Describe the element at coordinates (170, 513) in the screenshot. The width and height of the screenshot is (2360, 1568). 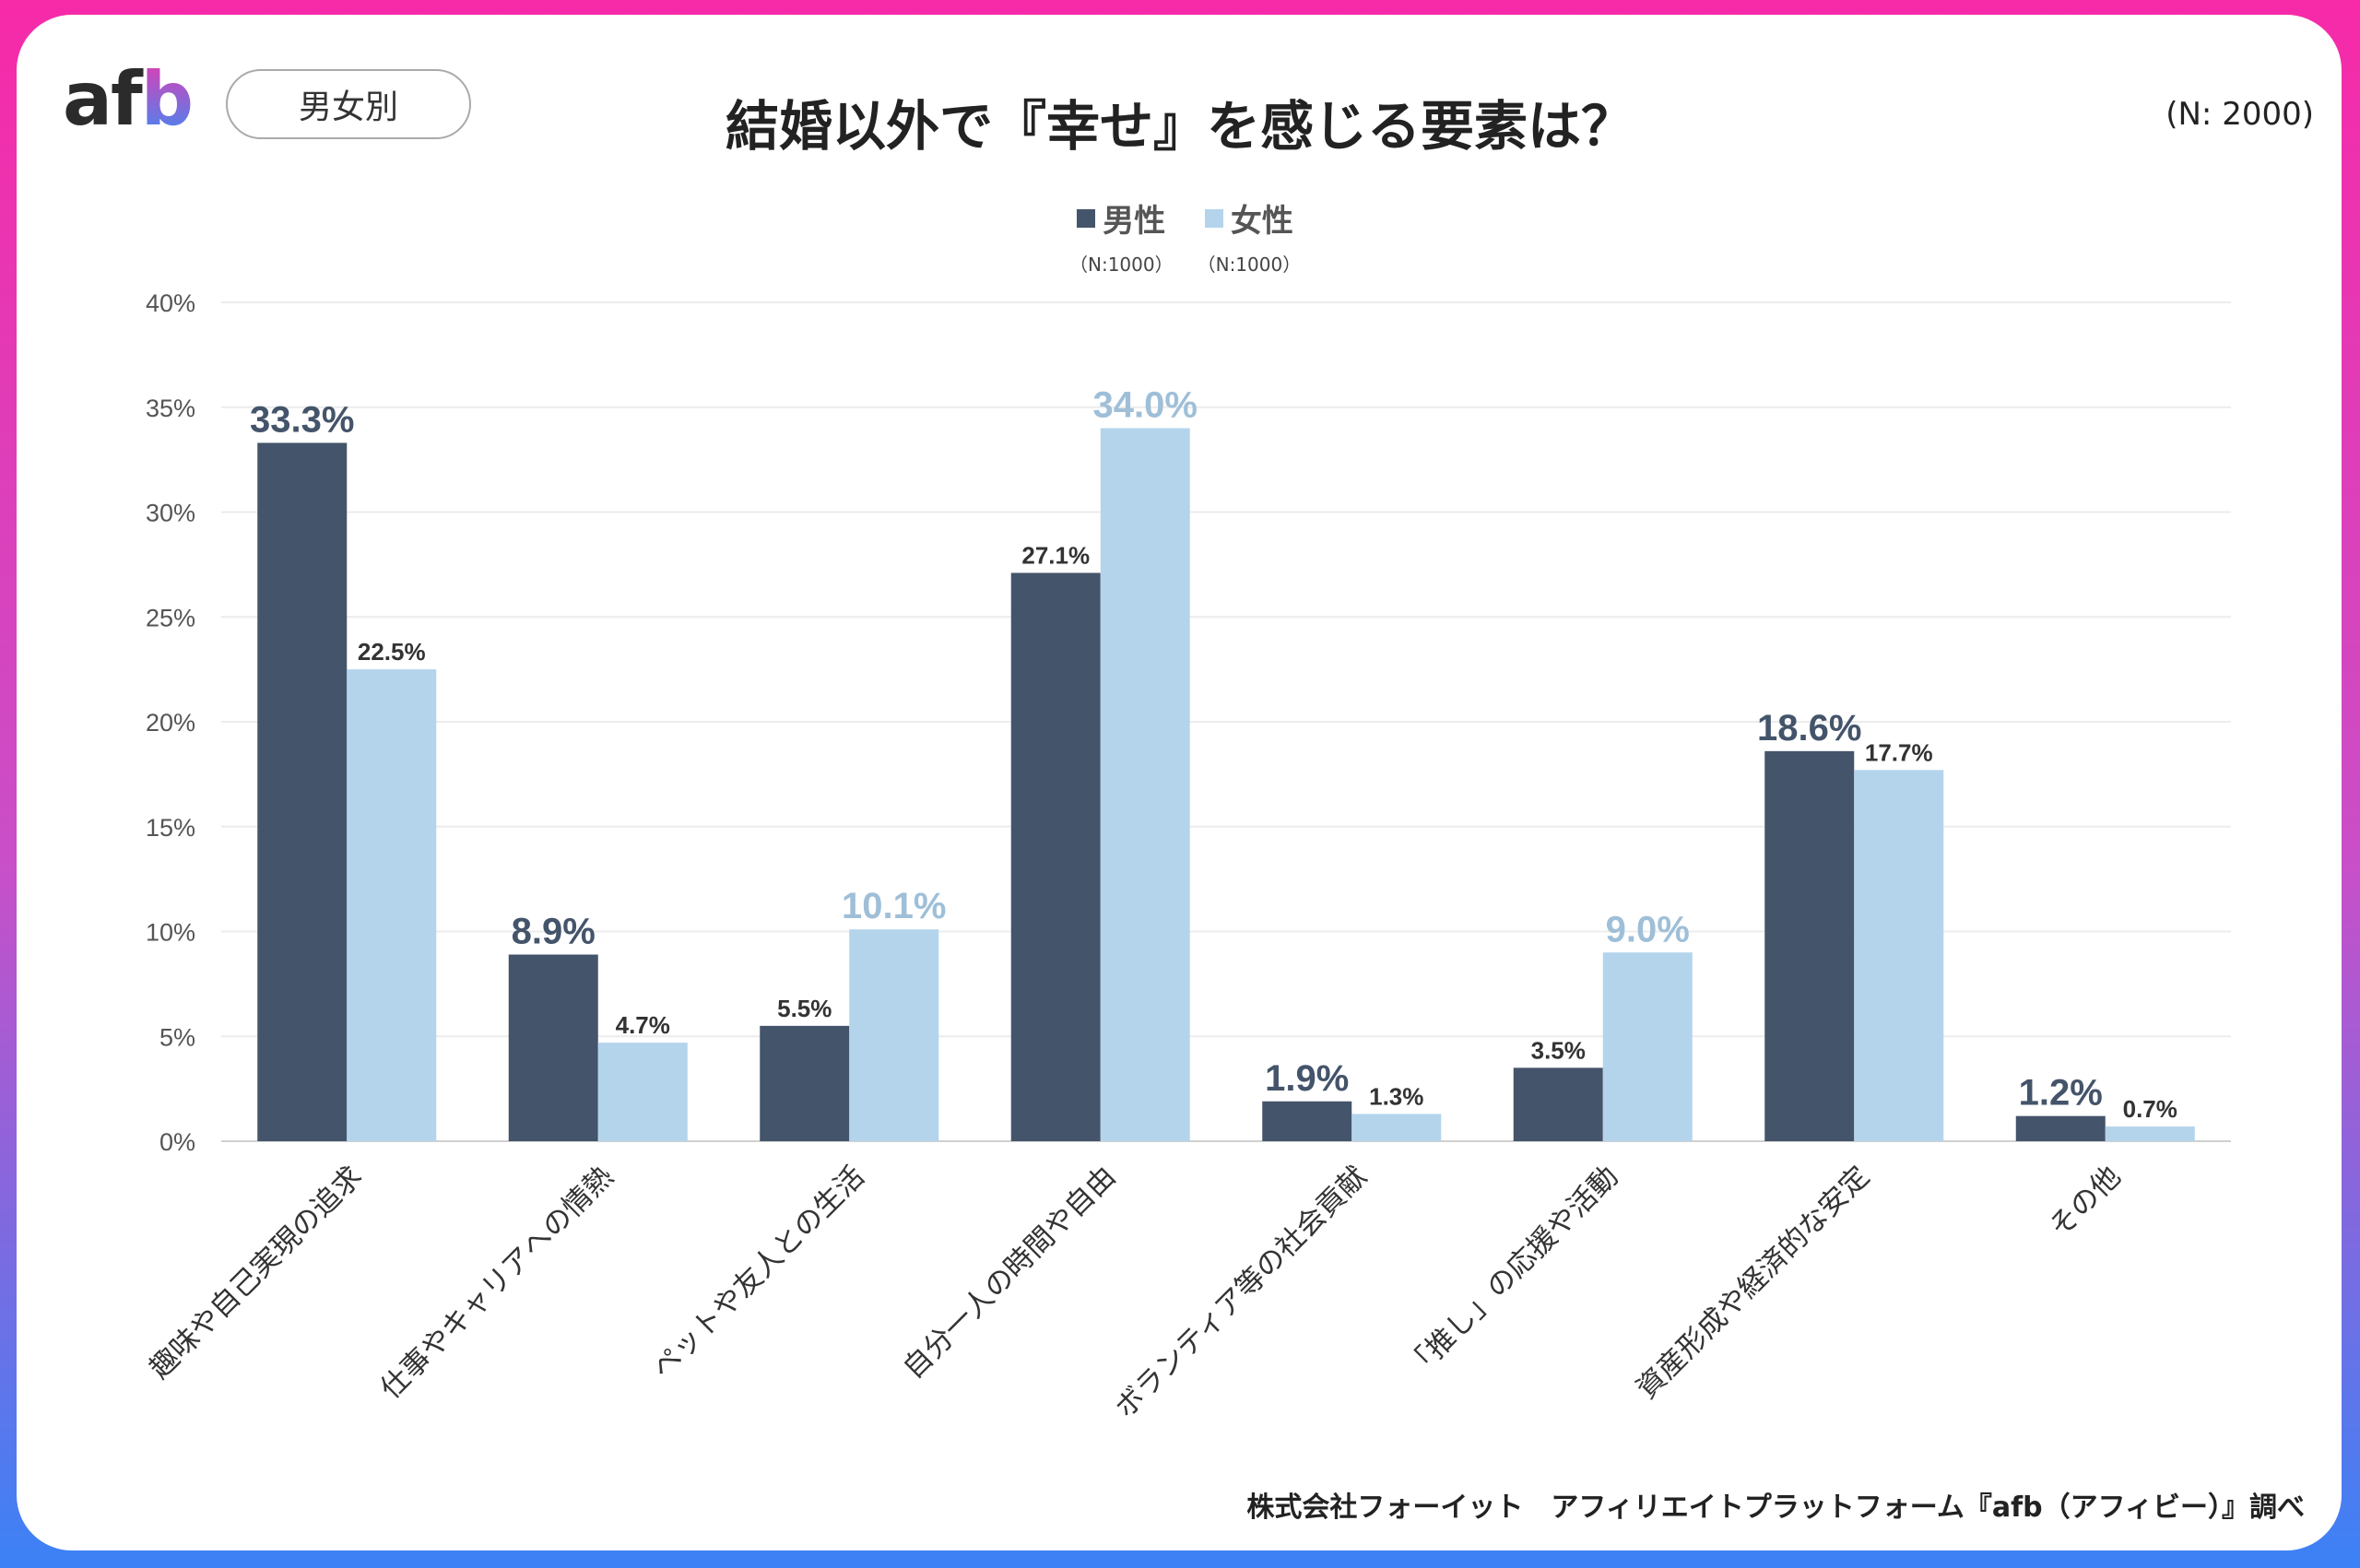
I see `y-tick-label: 30%` at that location.